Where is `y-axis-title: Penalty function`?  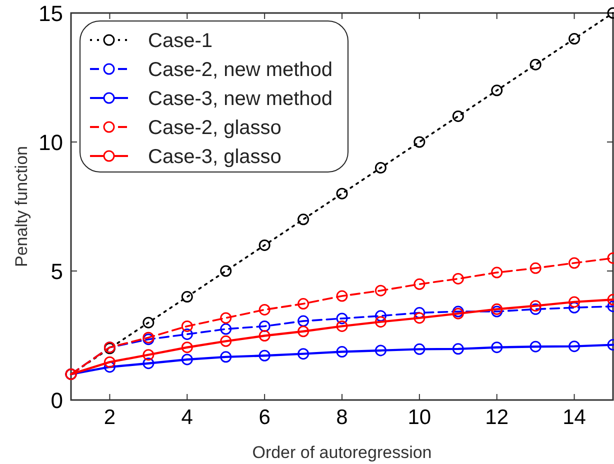 y-axis-title: Penalty function is located at coordinates (21, 206).